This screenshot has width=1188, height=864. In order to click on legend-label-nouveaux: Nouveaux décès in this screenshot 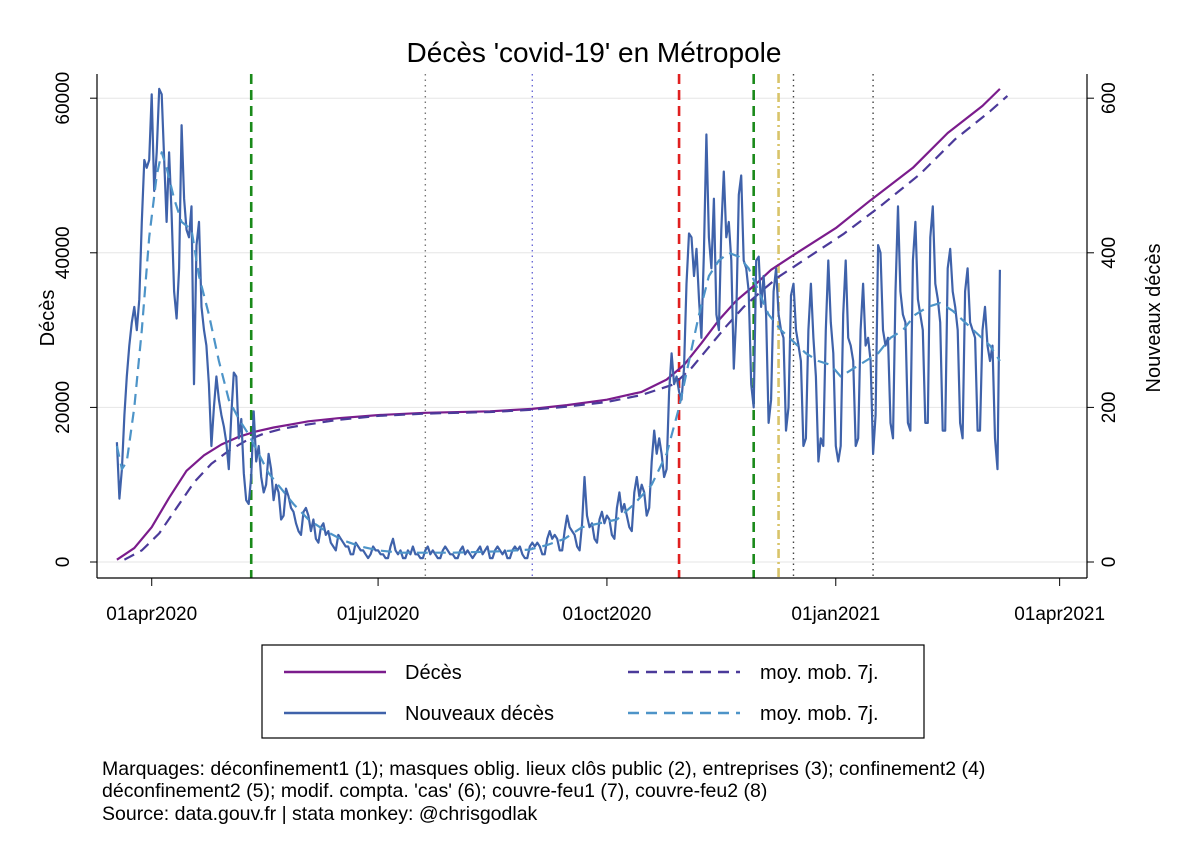, I will do `click(479, 714)`.